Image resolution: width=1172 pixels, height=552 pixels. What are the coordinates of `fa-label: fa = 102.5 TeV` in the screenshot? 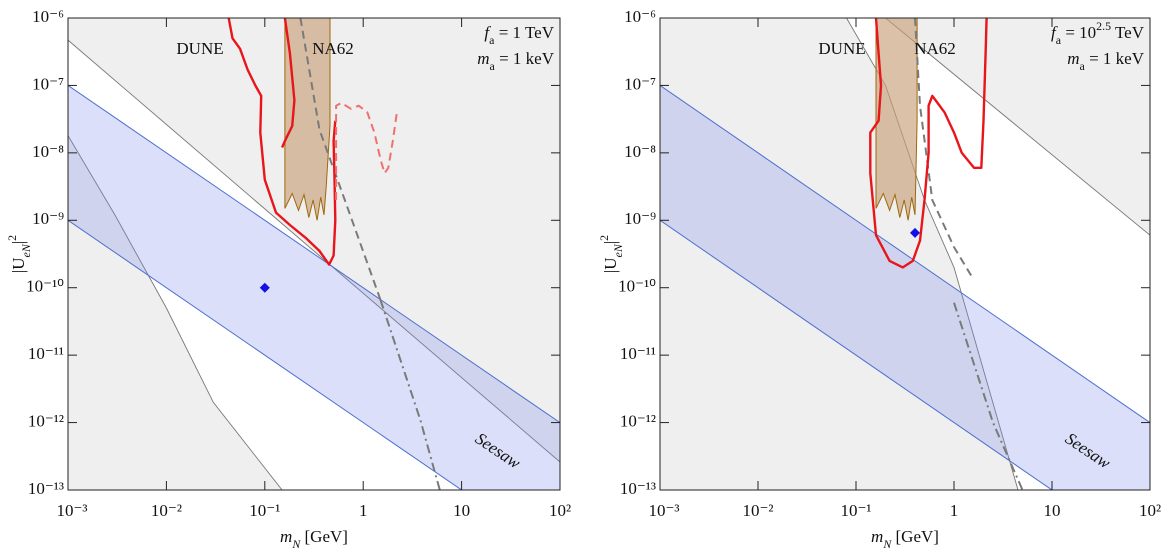 It's located at (1098, 33).